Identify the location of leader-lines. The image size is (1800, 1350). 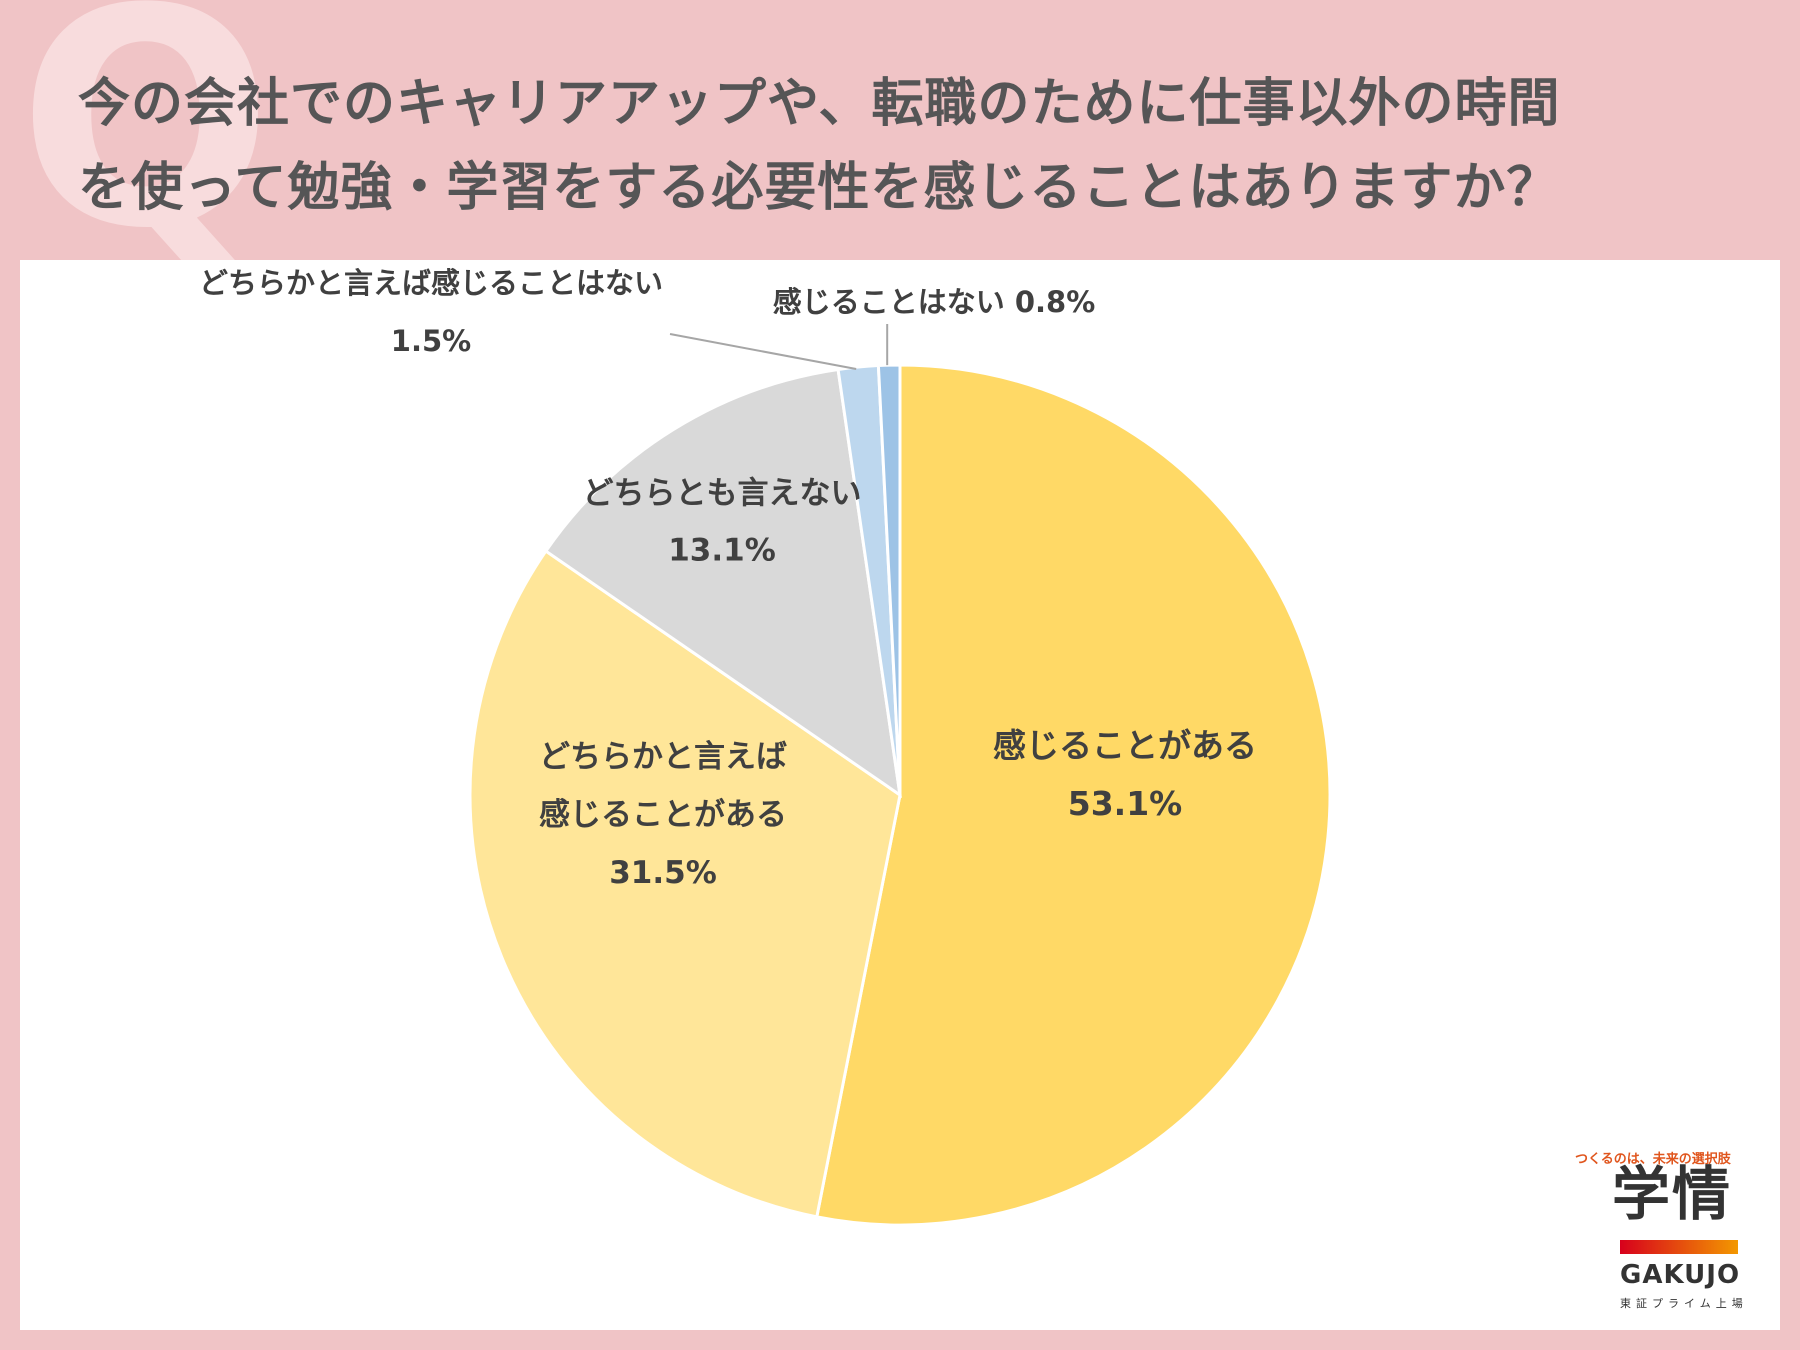
(779, 347).